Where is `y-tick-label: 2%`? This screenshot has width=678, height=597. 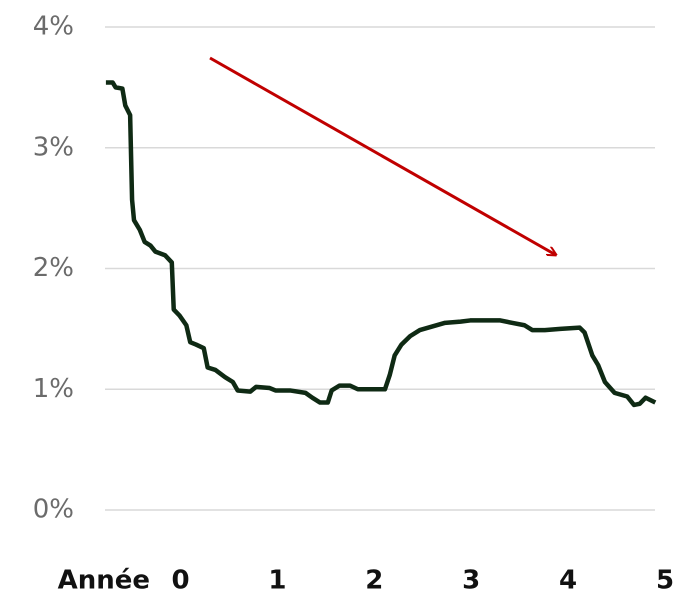
y-tick-label: 2% is located at coordinates (53, 268).